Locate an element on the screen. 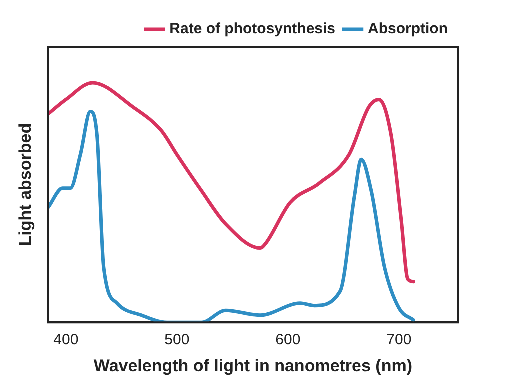 The height and width of the screenshot is (389, 516). x-tick-label: 700 is located at coordinates (399, 340).